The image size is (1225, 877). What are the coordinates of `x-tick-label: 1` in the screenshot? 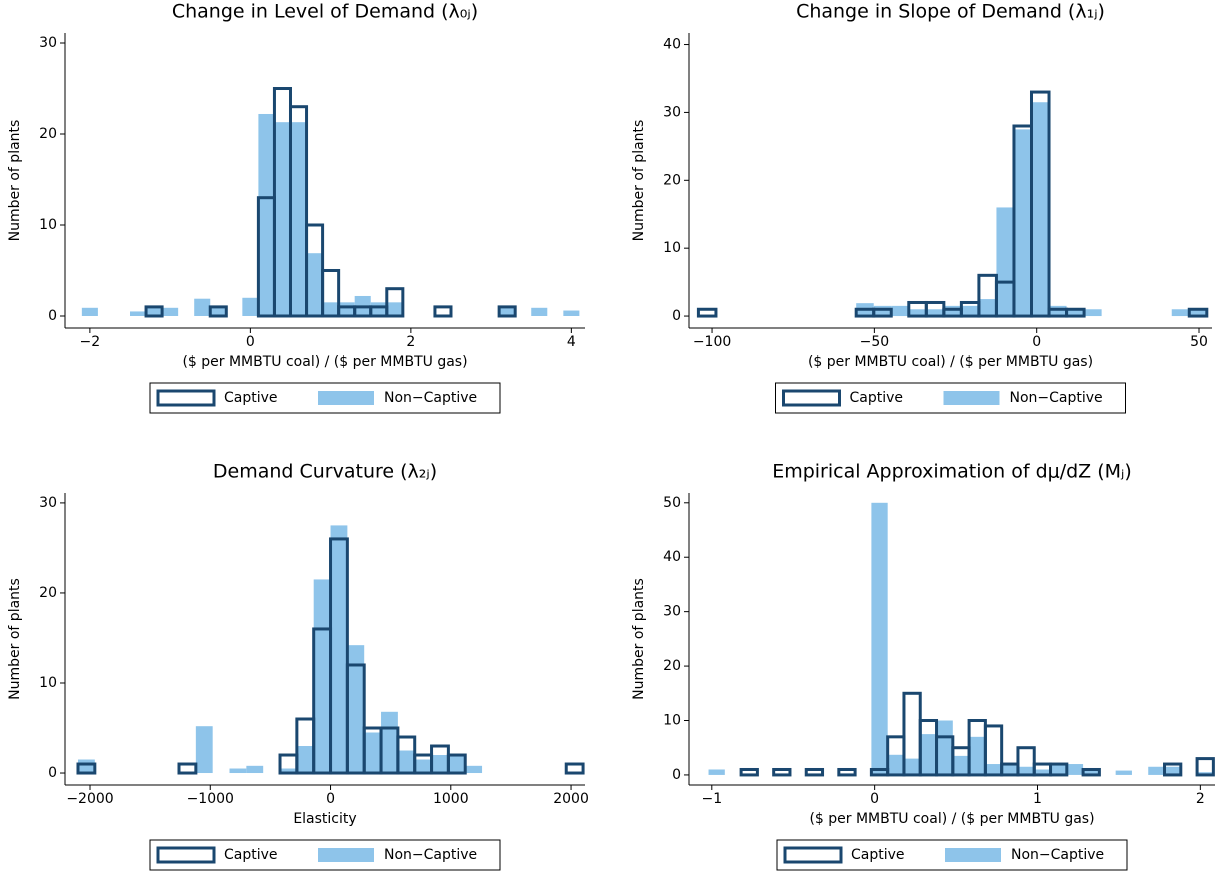 It's located at (1037, 799).